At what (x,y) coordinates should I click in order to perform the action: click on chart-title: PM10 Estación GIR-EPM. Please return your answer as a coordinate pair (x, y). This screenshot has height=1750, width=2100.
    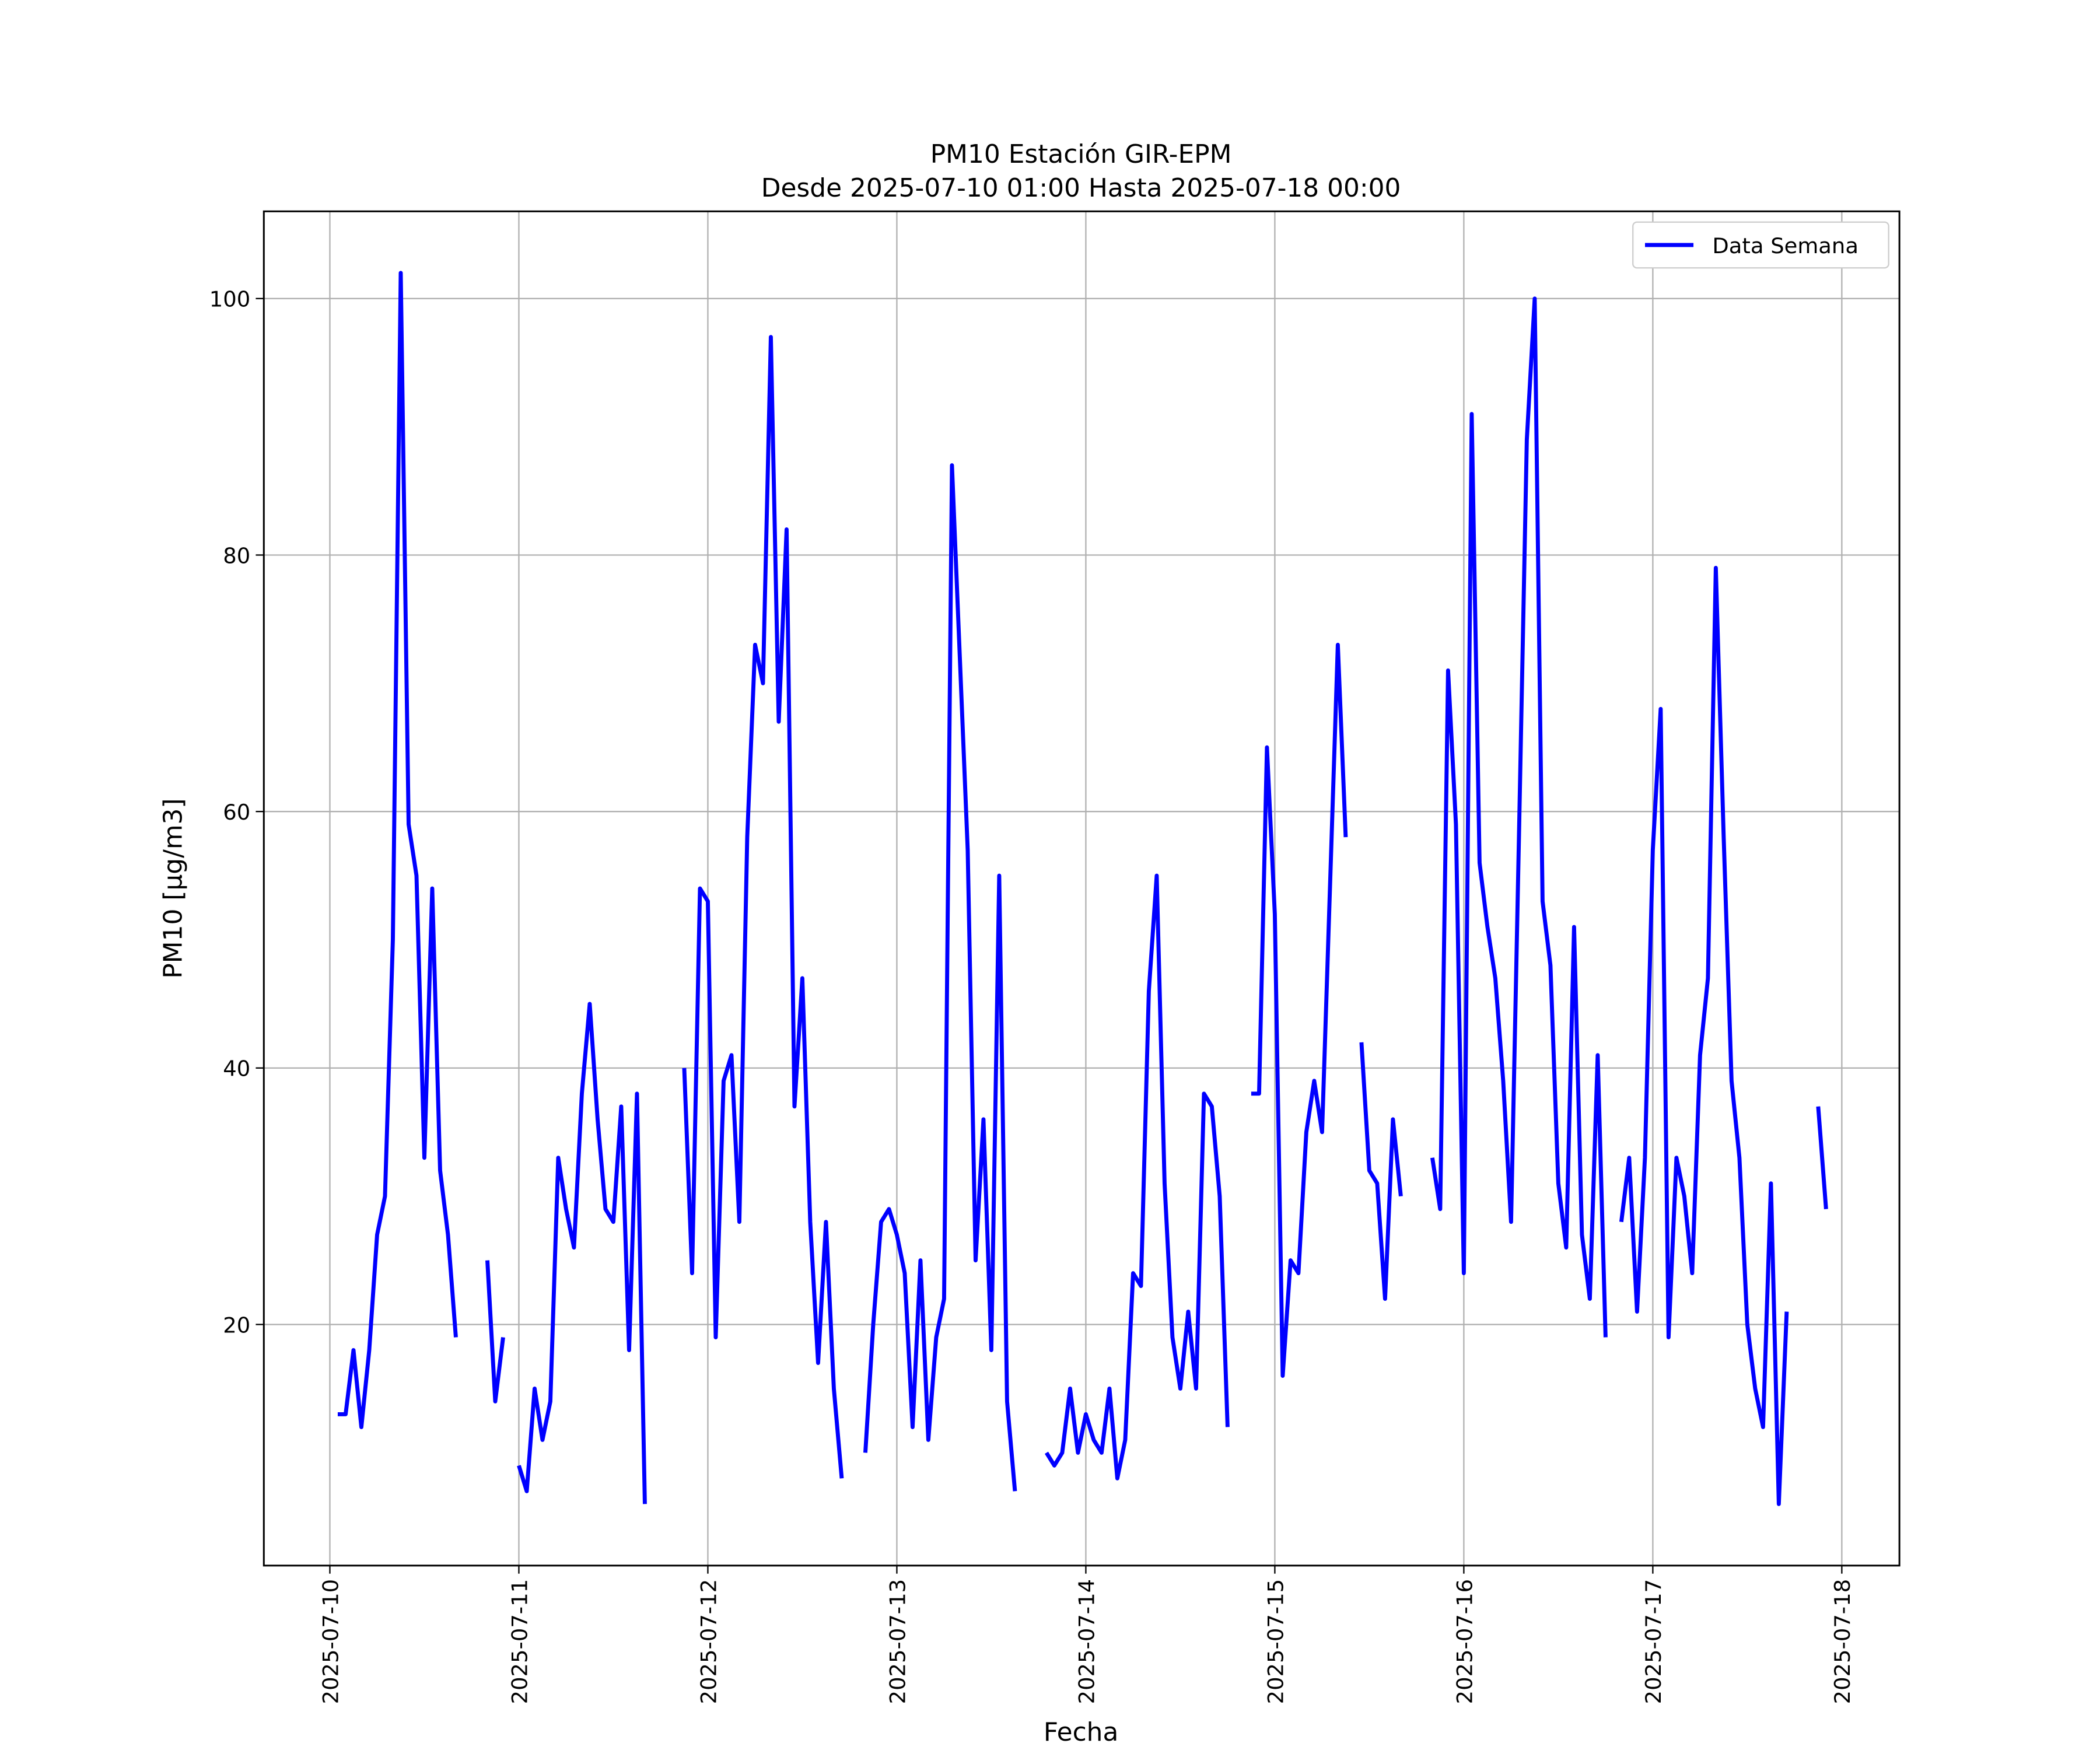
    Looking at the image, I should click on (1081, 154).